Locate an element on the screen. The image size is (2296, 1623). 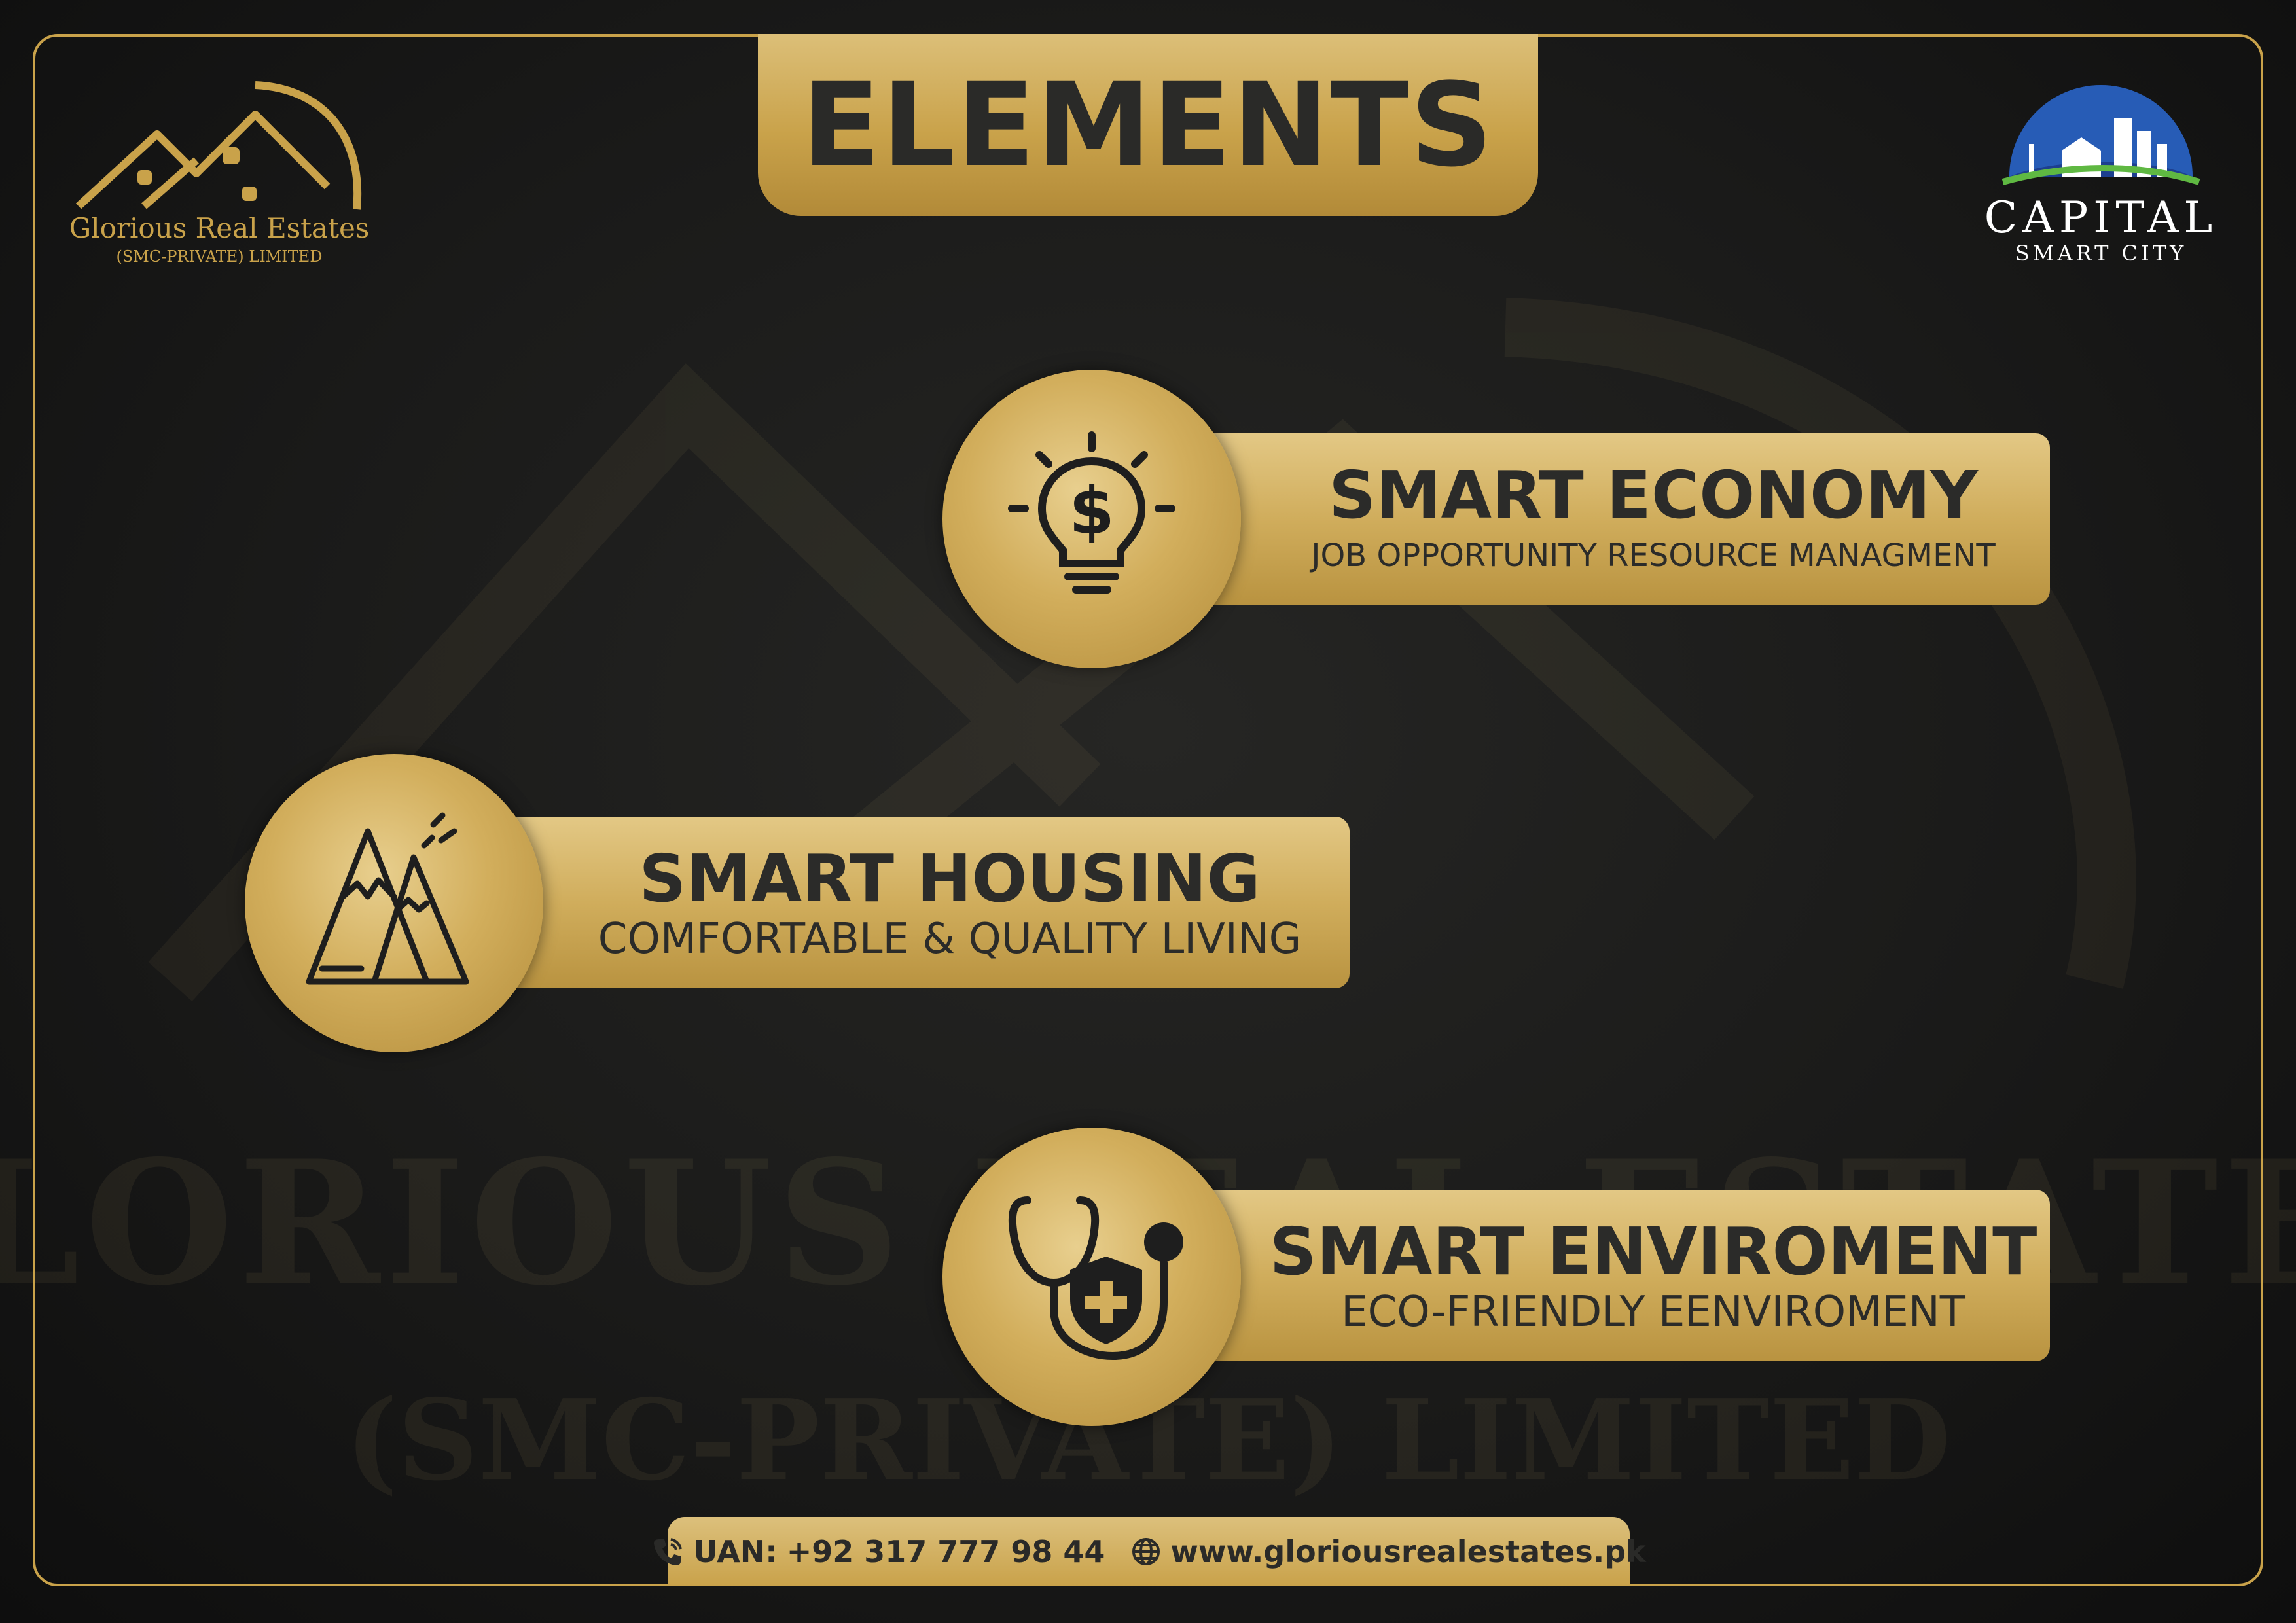
globe-icon is located at coordinates (1146, 1551).